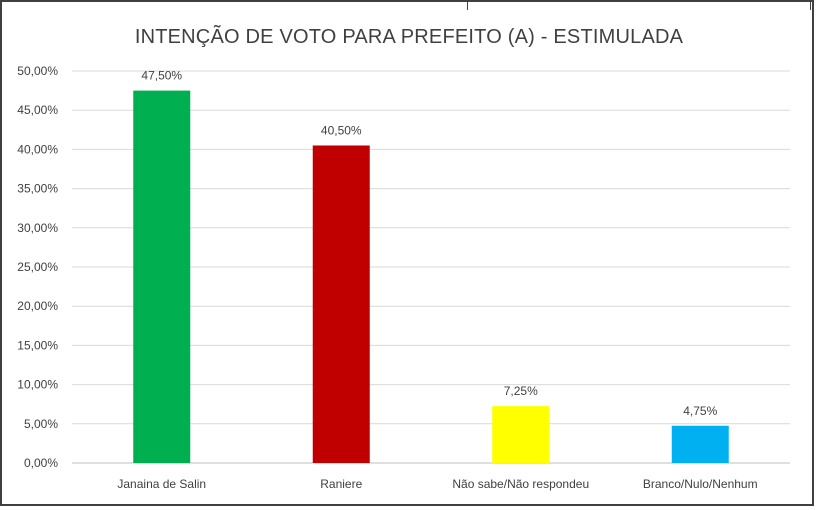 Image resolution: width=830 pixels, height=510 pixels. Describe the element at coordinates (41, 424) in the screenshot. I see `y-tick-label: 5,00%` at that location.